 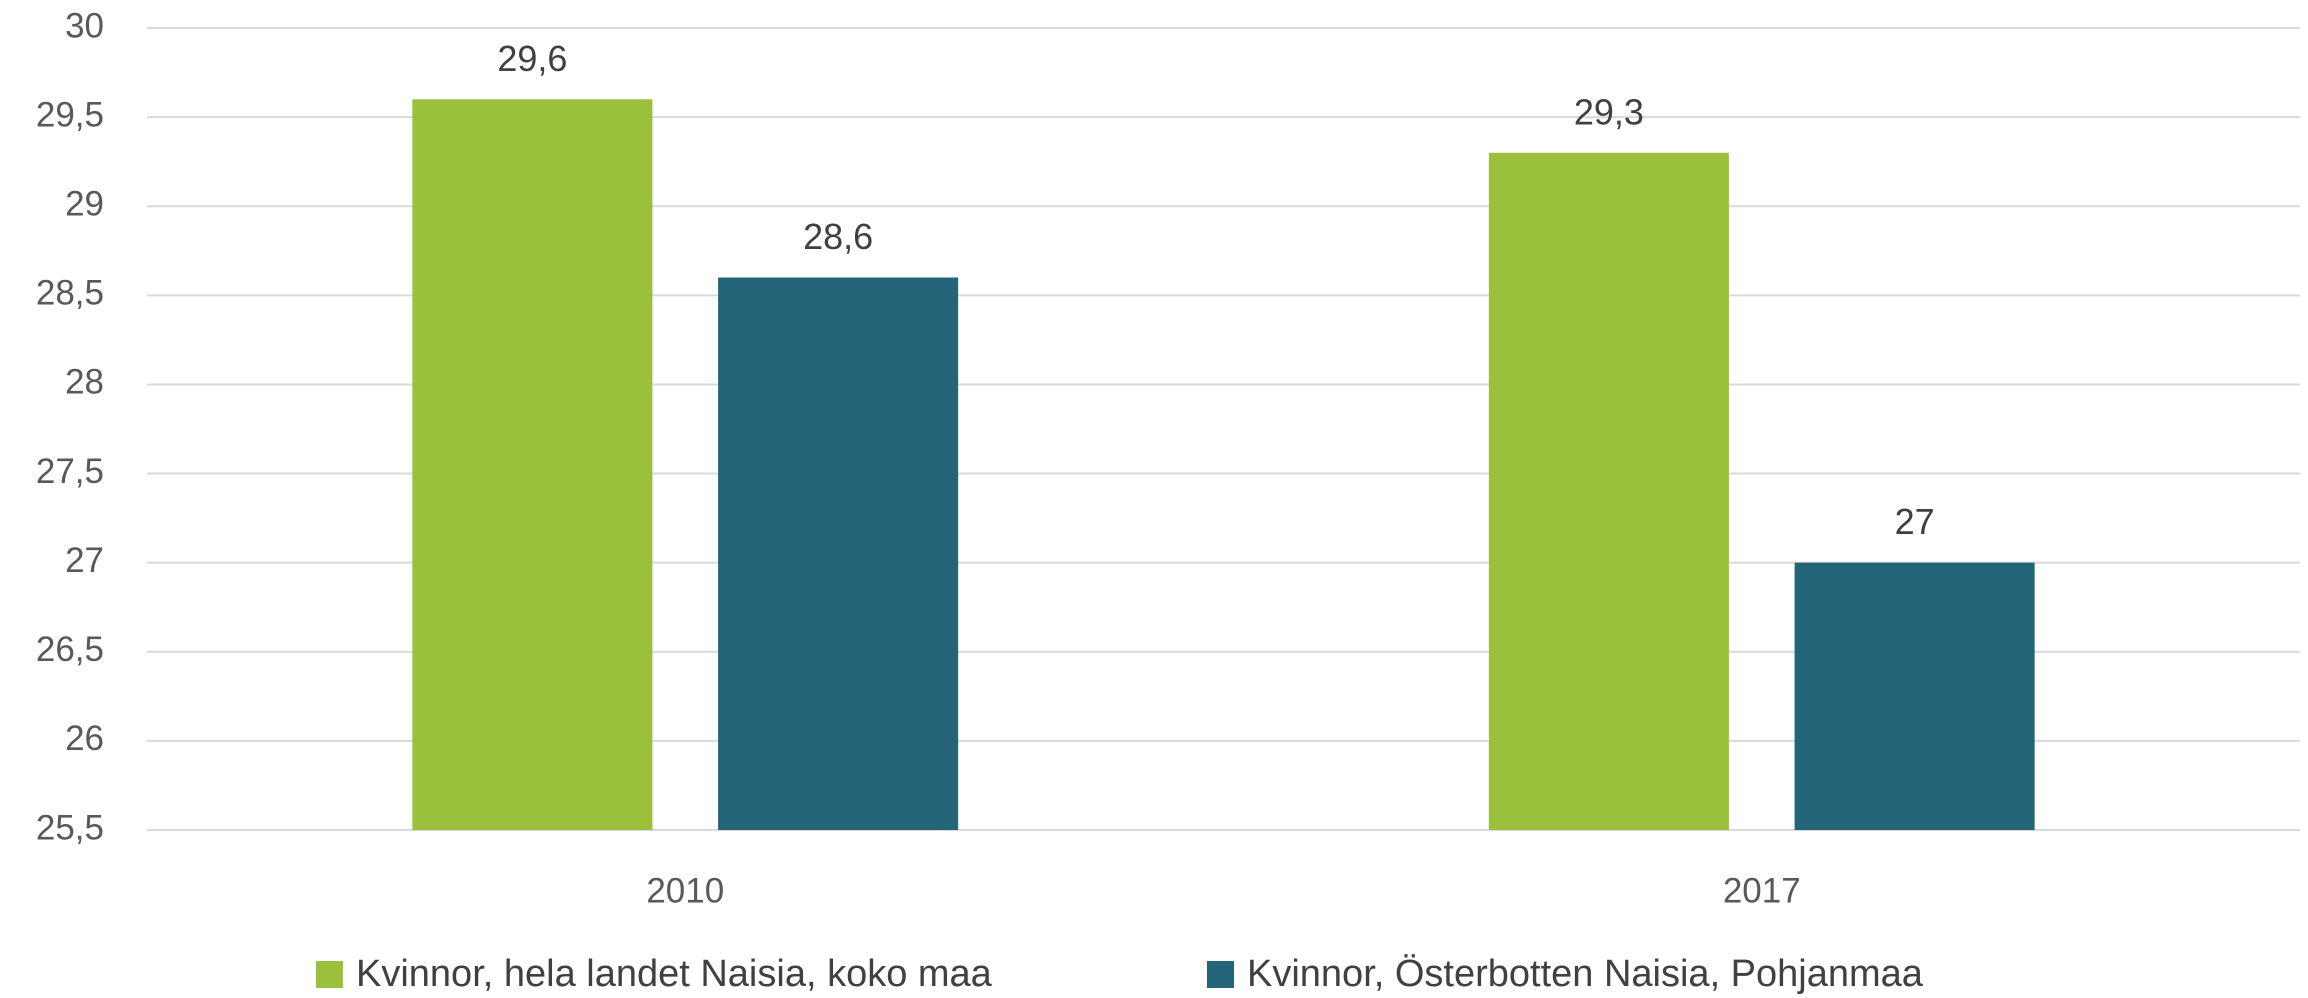 What do you see at coordinates (84, 738) in the screenshot?
I see `y-tick-label: 26` at bounding box center [84, 738].